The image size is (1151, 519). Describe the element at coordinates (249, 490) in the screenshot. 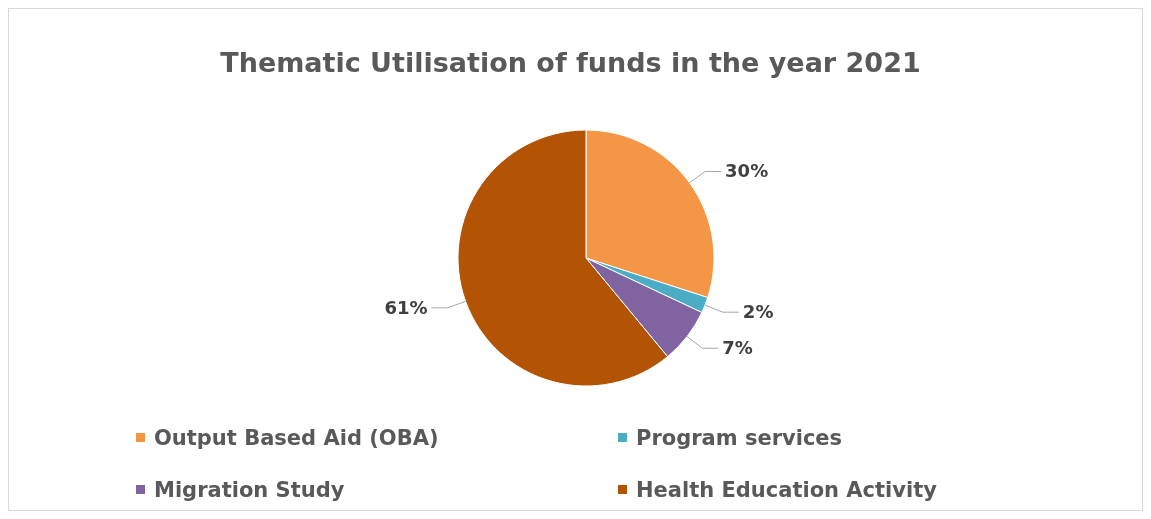

I see `legend-label: Migration Study` at that location.